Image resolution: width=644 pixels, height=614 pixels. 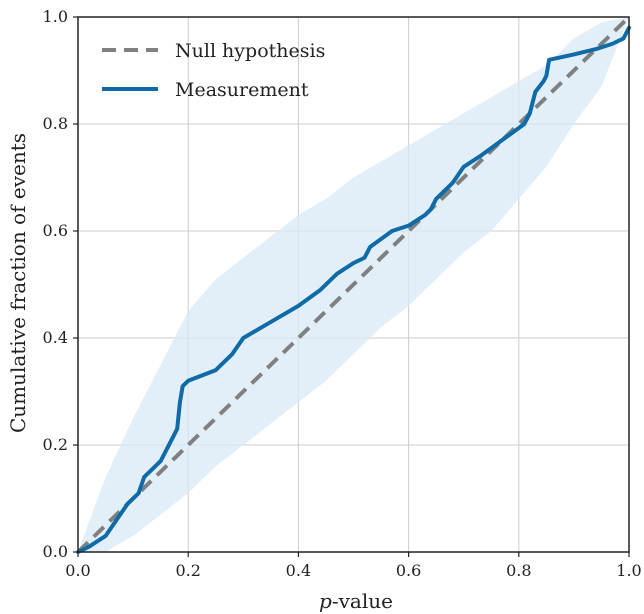 What do you see at coordinates (408, 570) in the screenshot?
I see `x-tick-label-3: 0.6` at bounding box center [408, 570].